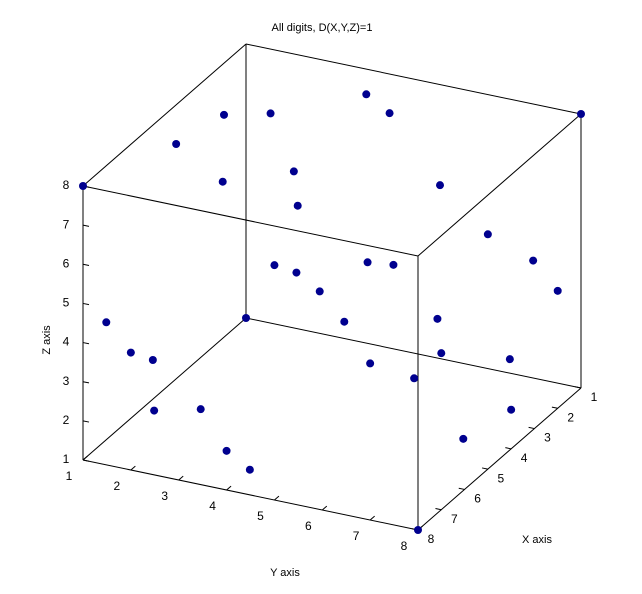  I want to click on y-tick-label: 5, so click(260, 516).